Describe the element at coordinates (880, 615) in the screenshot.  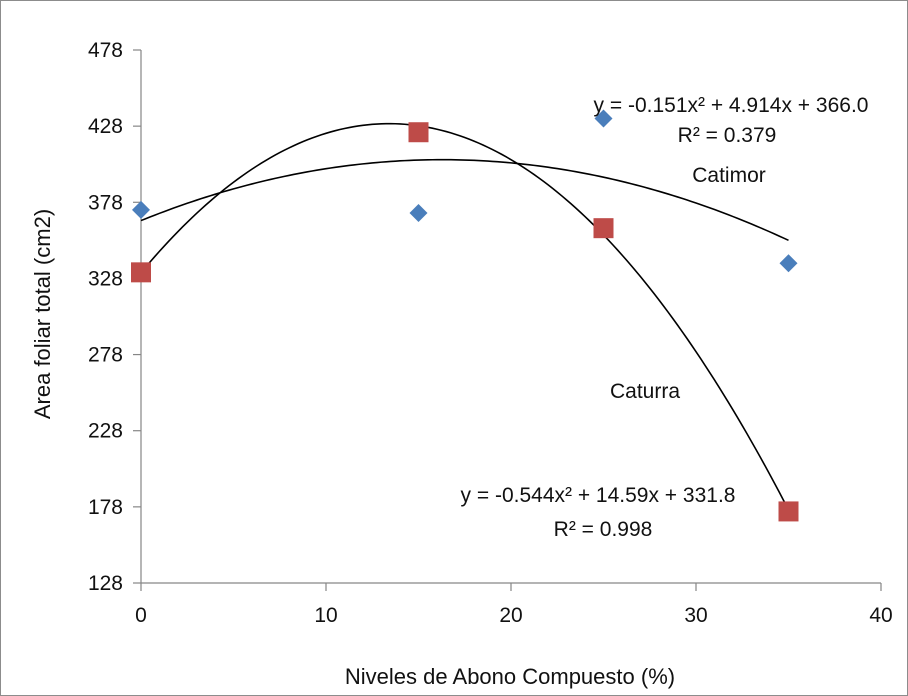
I see `x-tick-label: 40` at that location.